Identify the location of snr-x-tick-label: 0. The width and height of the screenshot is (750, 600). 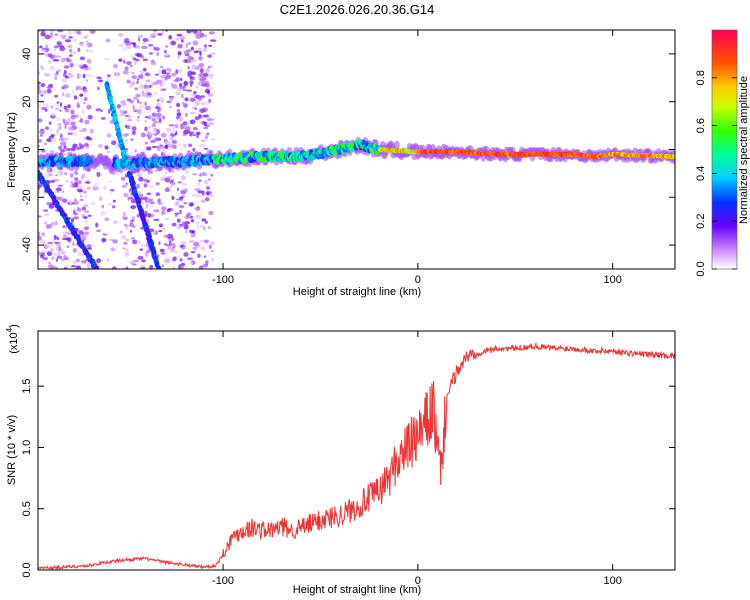
(418, 581).